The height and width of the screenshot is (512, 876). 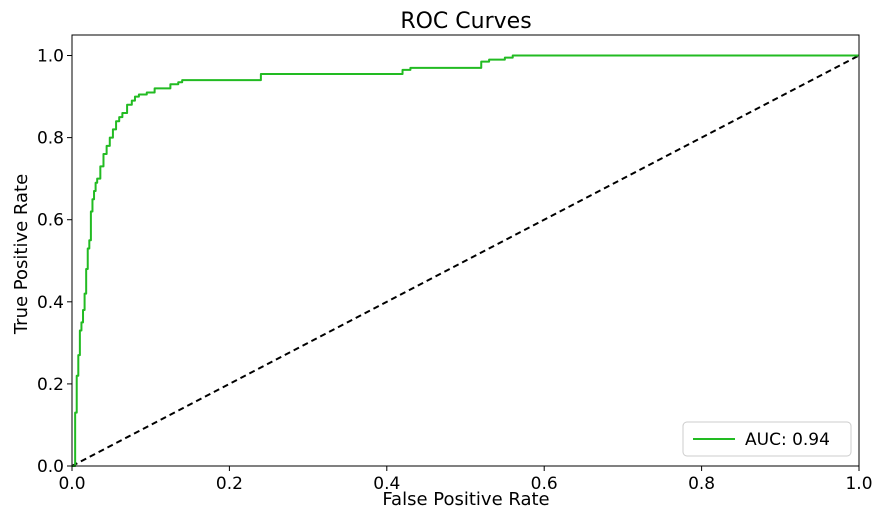 I want to click on legend-box, so click(x=767, y=439).